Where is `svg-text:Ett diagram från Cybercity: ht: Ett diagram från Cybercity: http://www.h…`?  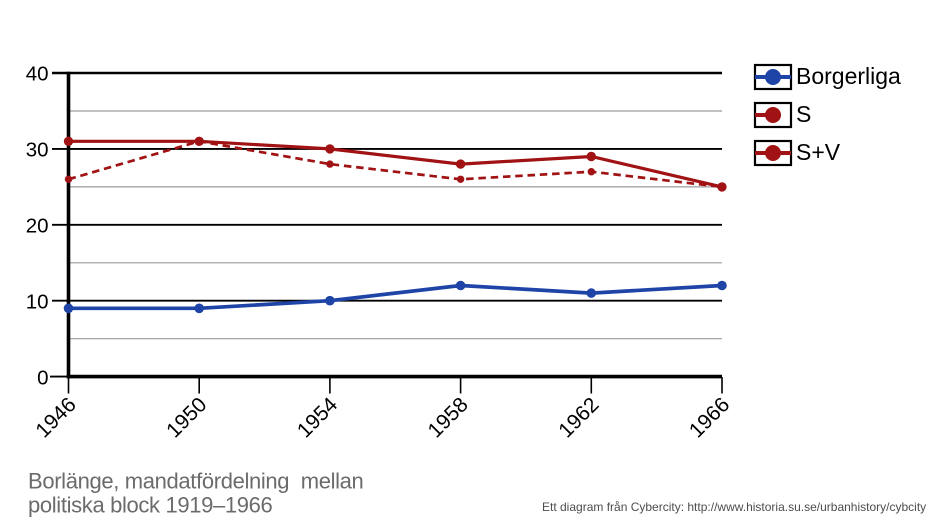
svg-text:Ett diagram från Cybercity: ht: Ett diagram från Cybercity: http://www.h… is located at coordinates (734, 507).